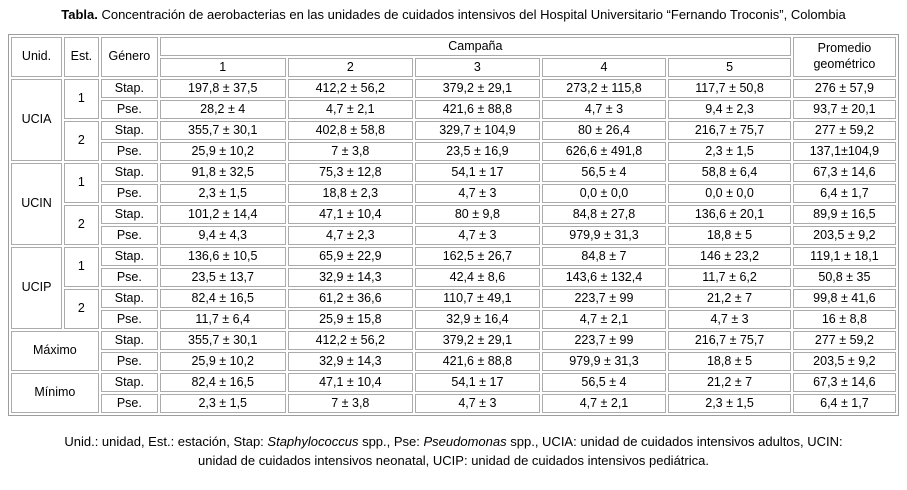 The image size is (907, 490). What do you see at coordinates (604, 67) in the screenshot?
I see `header-campaign-4: 4` at bounding box center [604, 67].